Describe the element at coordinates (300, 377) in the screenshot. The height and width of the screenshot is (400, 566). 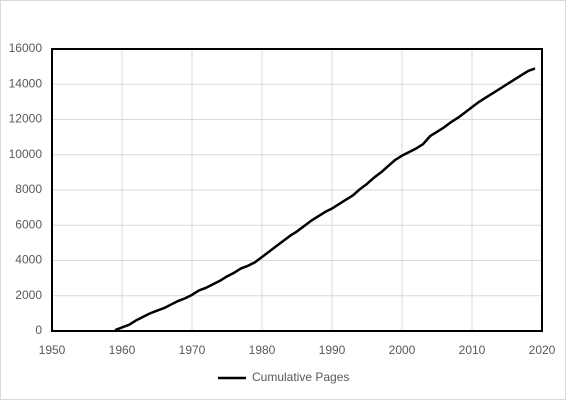
I see `legend-label: Cumulative Pages` at that location.